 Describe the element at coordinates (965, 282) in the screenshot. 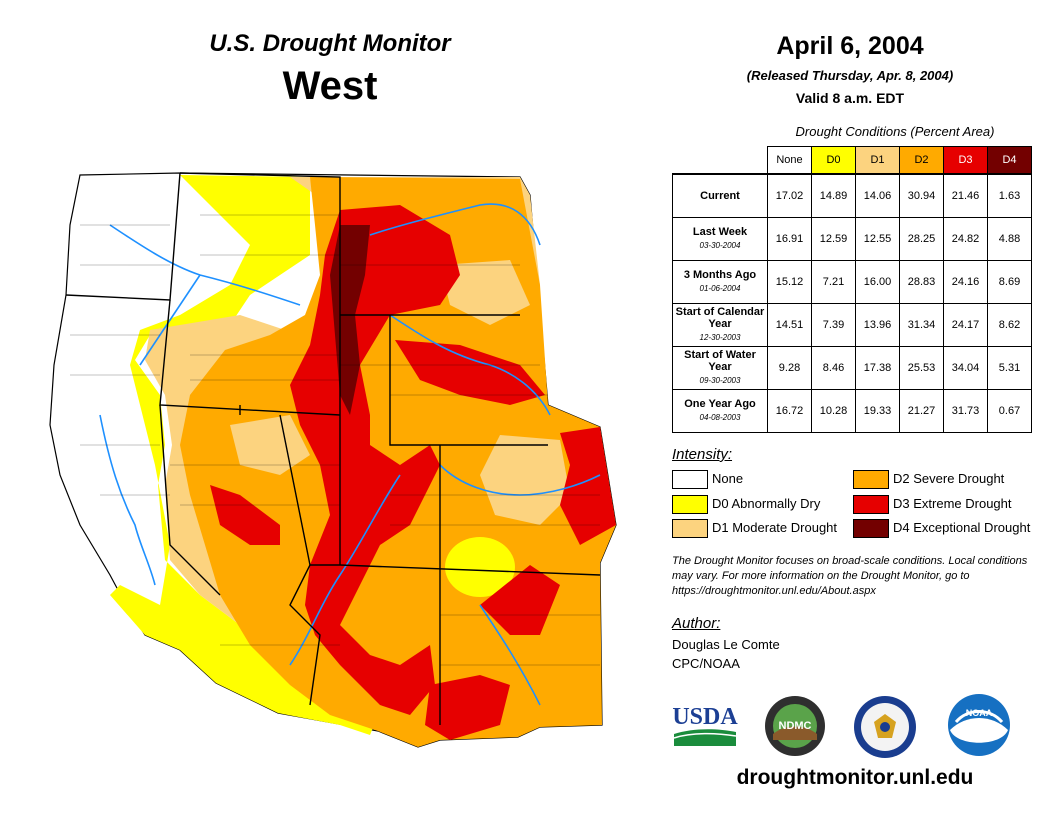

I see `table-cell: 24.16` at that location.